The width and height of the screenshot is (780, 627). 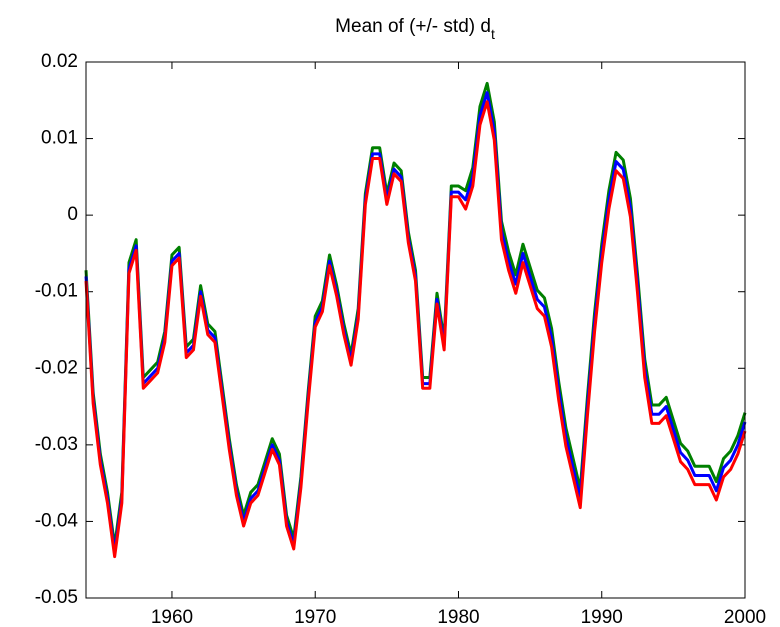 I want to click on x-tick-label: 1970, so click(x=315, y=617).